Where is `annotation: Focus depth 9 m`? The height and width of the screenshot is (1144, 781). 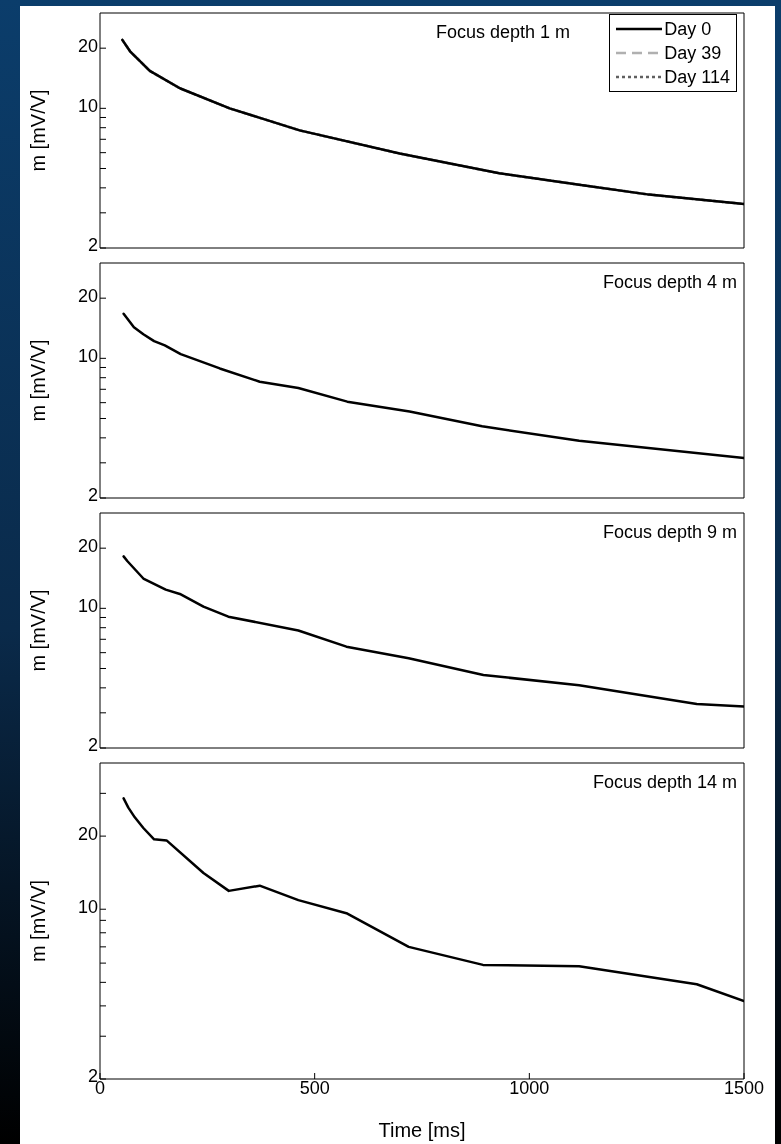 annotation: Focus depth 9 m is located at coordinates (669, 532).